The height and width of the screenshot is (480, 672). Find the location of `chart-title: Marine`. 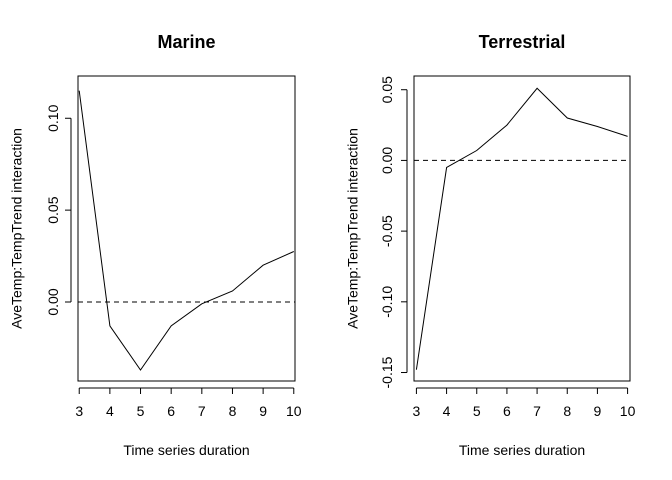

chart-title: Marine is located at coordinates (186, 42).